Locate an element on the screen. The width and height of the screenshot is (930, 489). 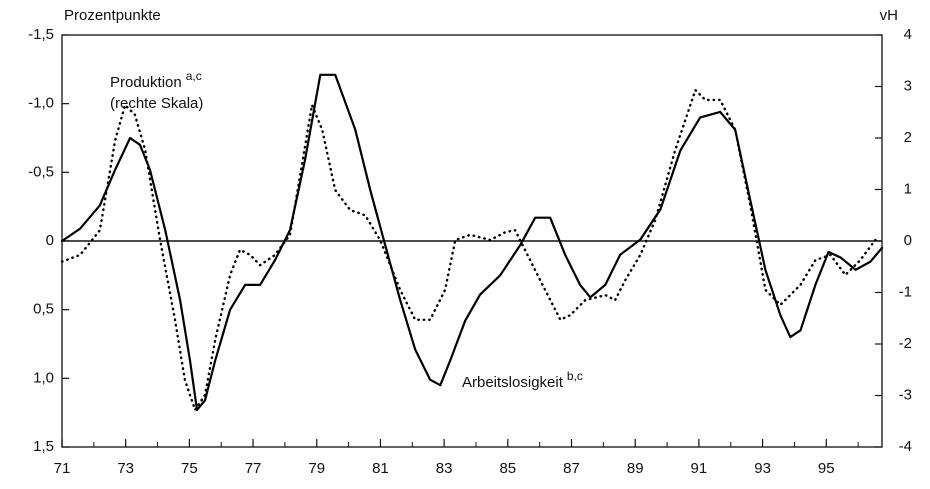
series-label: Produktion a,c is located at coordinates (156, 80).